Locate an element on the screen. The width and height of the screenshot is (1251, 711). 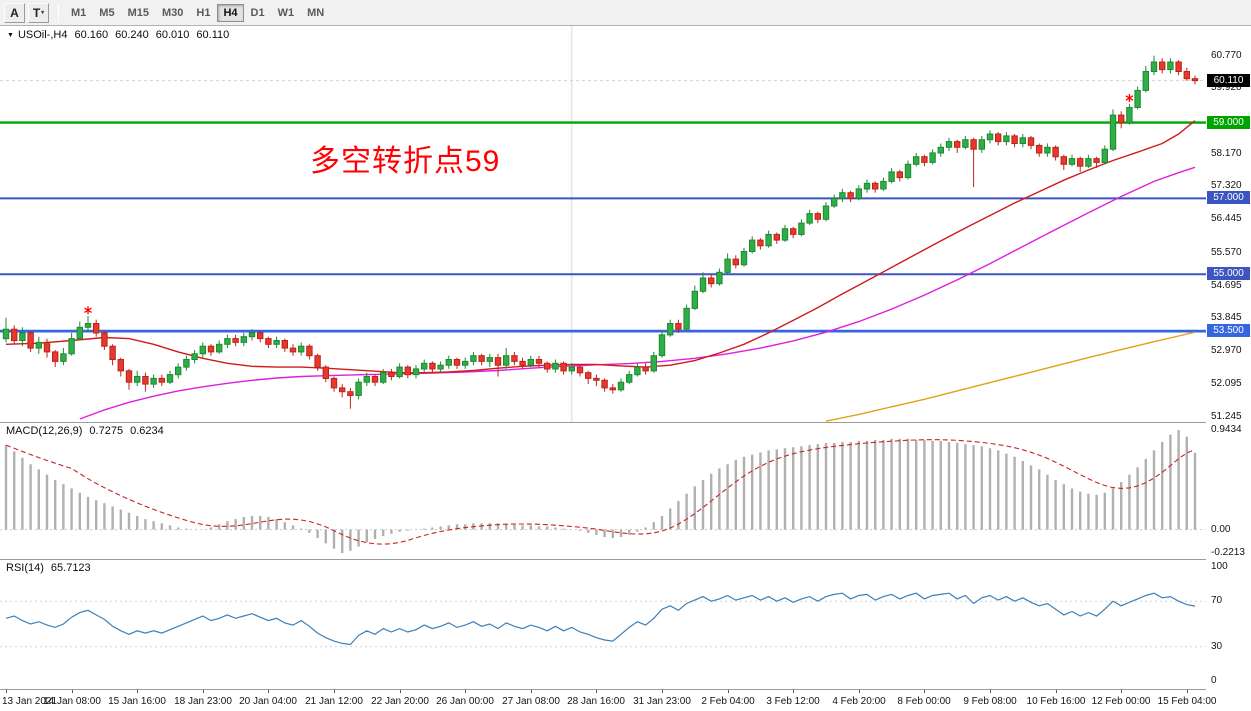
chart-title: ▼ USOil-,H4 60.160 60.240 60.010 60.110 is located at coordinates (118, 35).